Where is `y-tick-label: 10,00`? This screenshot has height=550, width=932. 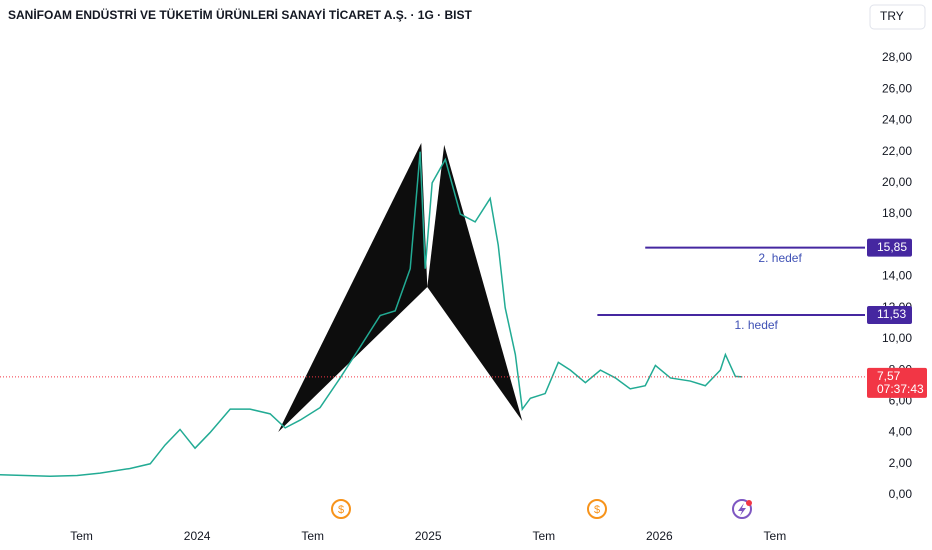 y-tick-label: 10,00 is located at coordinates (897, 338).